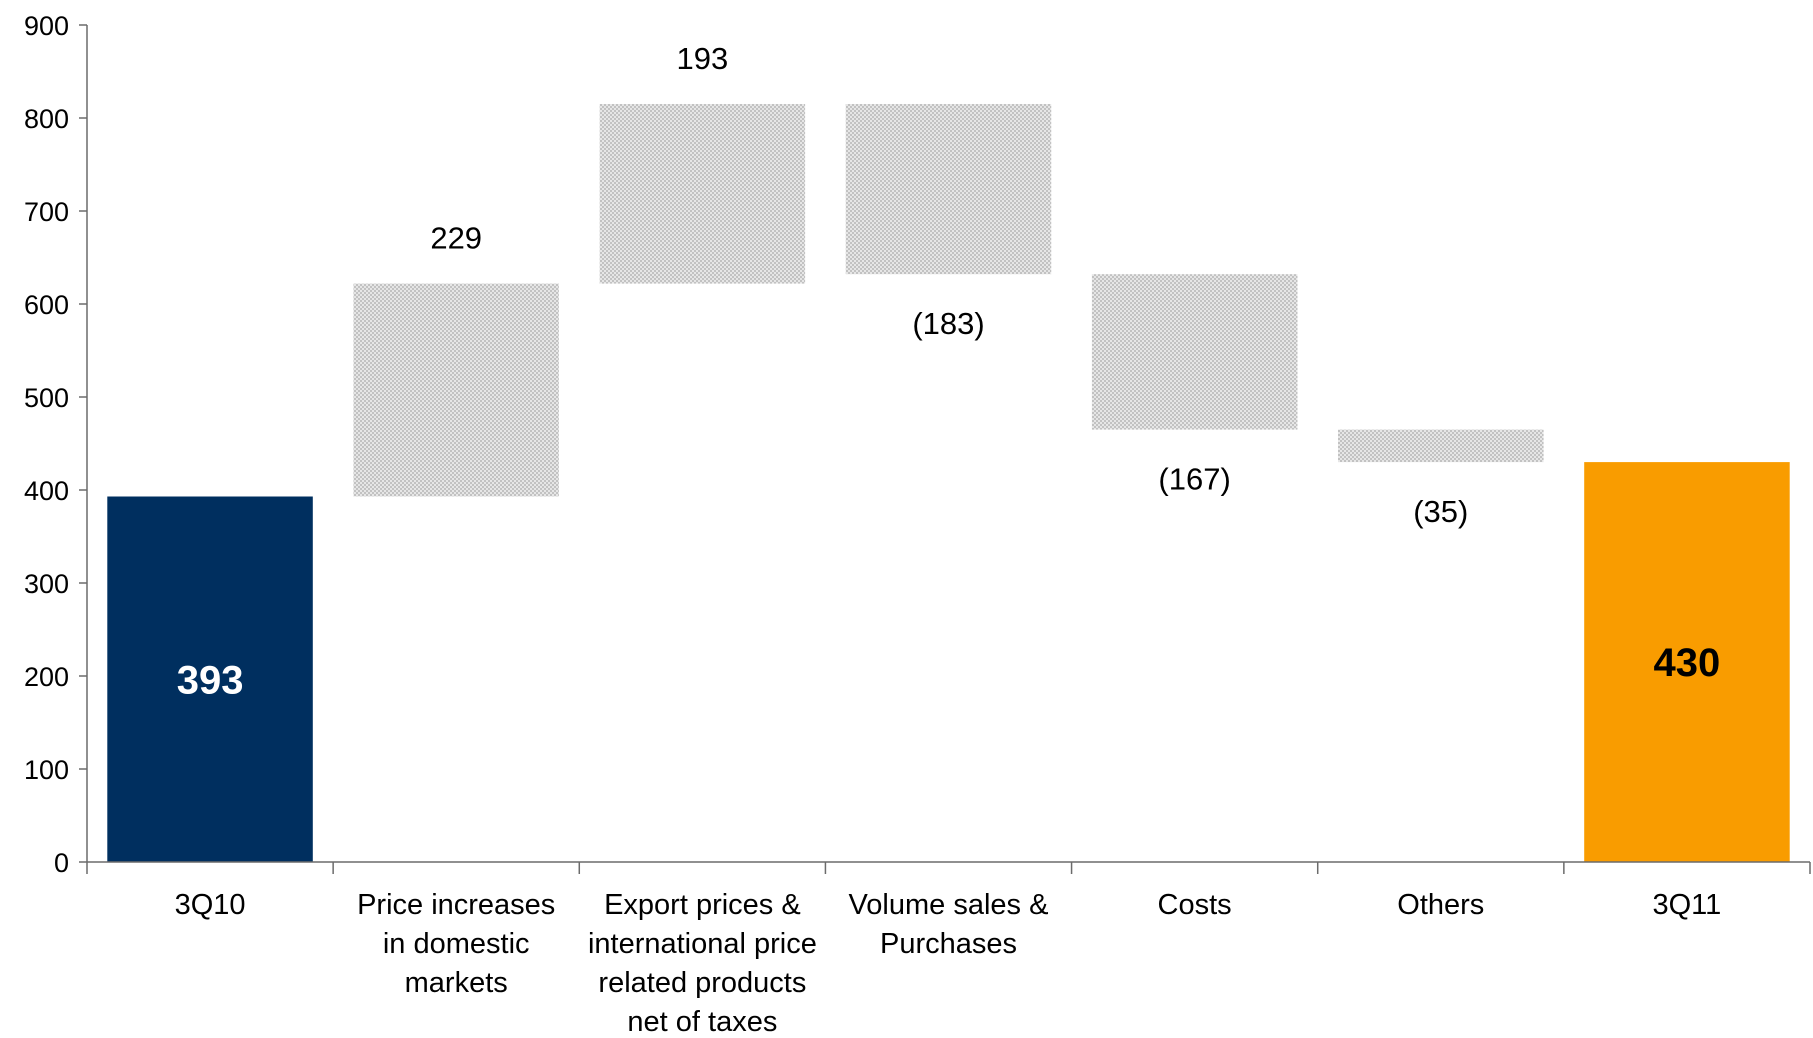  I want to click on category-label-line: 3Q10, so click(210, 905).